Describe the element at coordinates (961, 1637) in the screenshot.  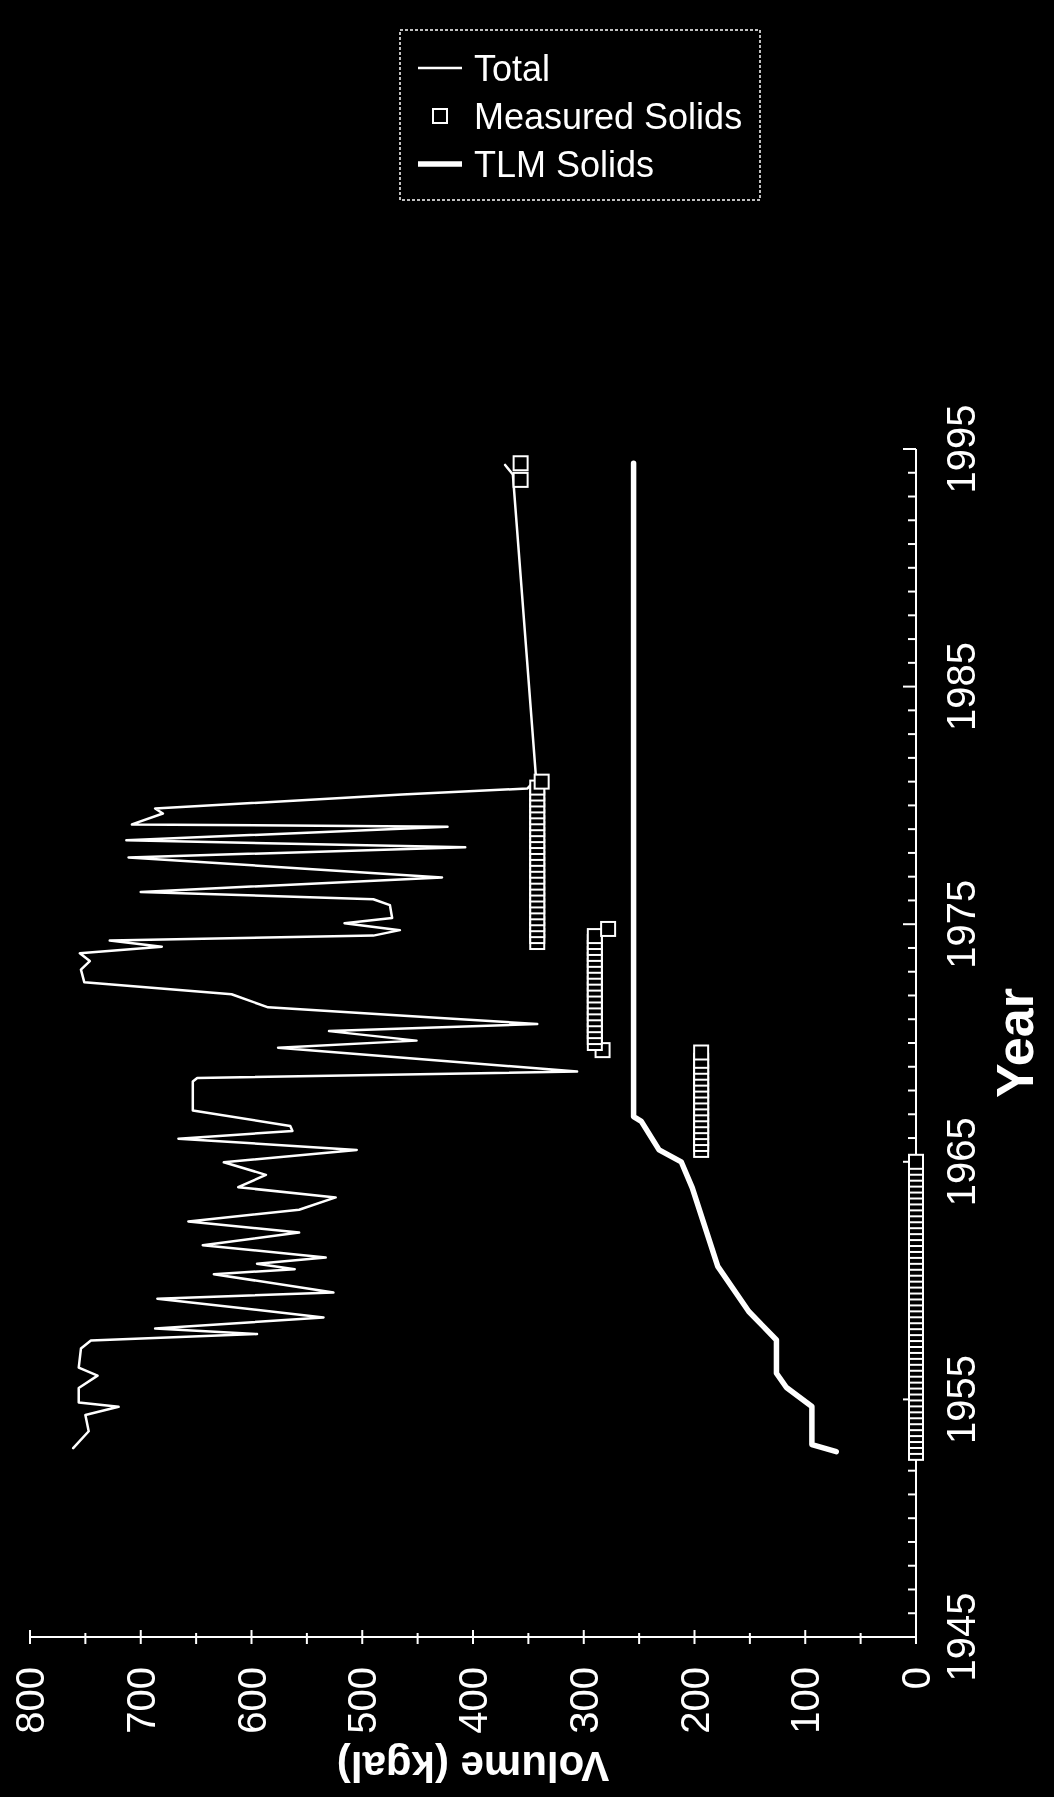
I see `y-tick-label: 1945` at that location.